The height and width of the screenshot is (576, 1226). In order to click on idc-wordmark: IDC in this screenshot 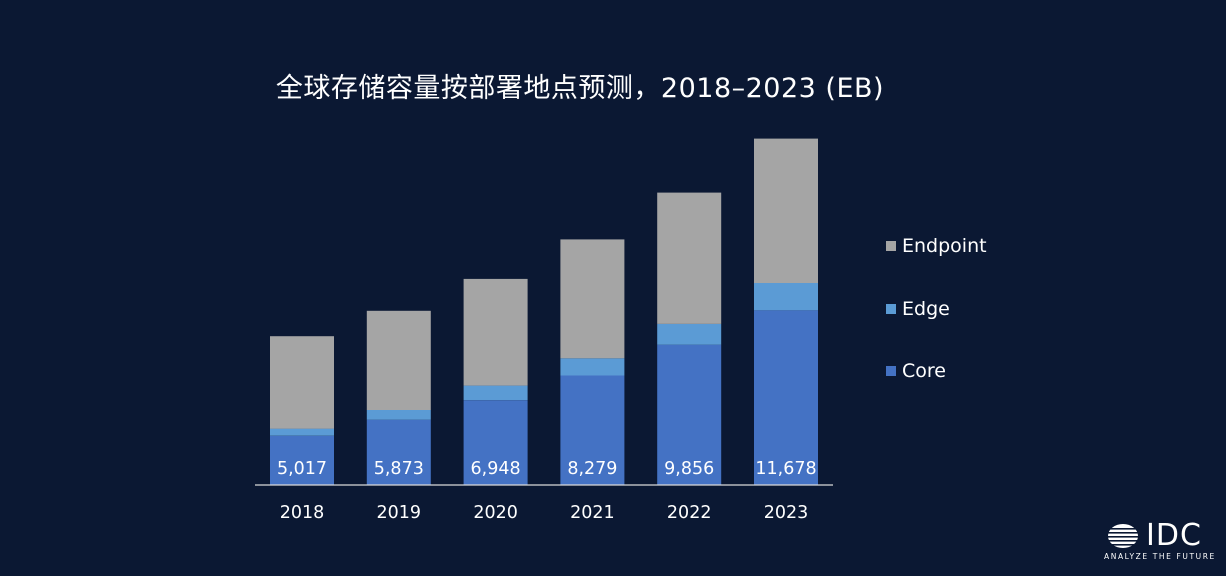, I will do `click(1174, 535)`.